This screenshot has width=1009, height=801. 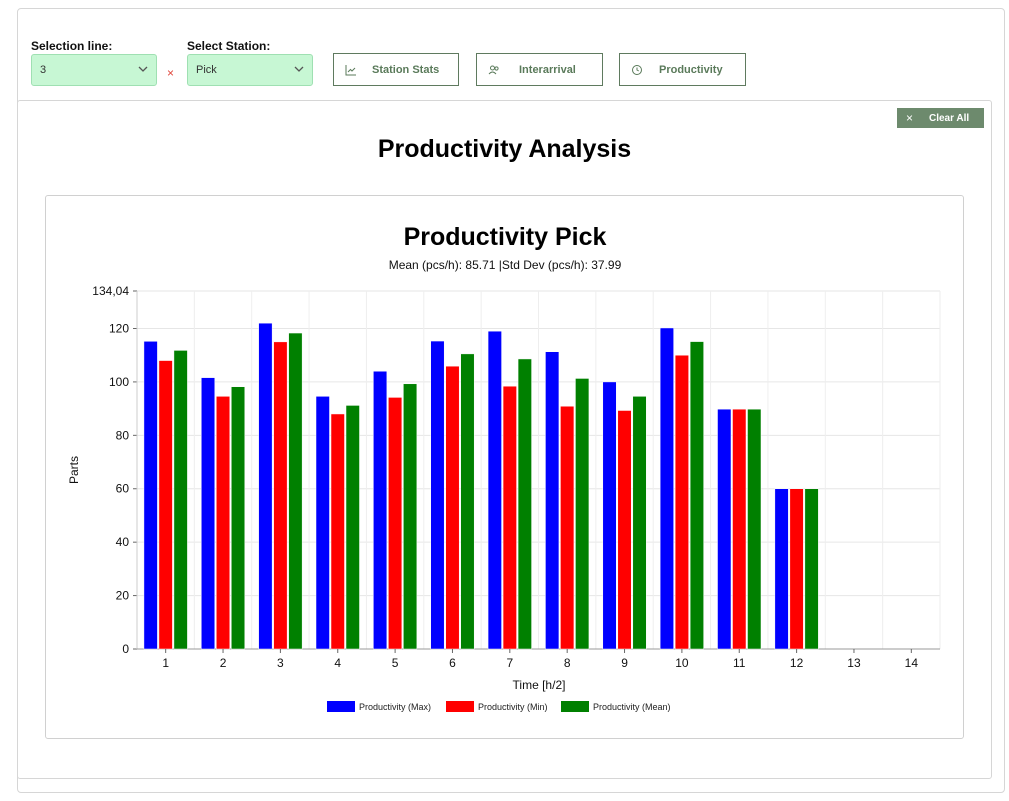 What do you see at coordinates (72, 46) in the screenshot?
I see `selection-line-label: Selection line:` at bounding box center [72, 46].